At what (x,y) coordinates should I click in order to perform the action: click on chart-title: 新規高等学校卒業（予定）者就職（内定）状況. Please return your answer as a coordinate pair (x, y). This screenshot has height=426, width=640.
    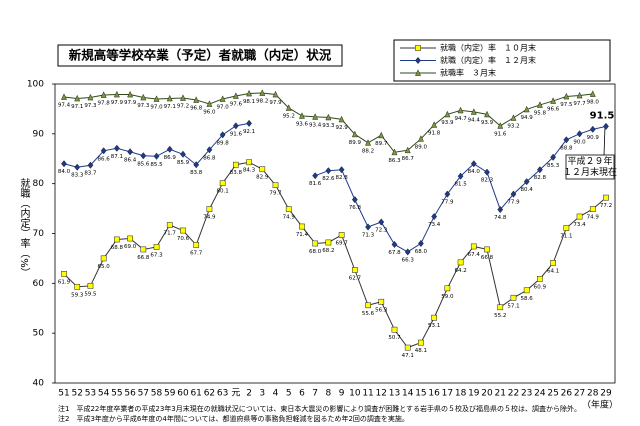
    Looking at the image, I should click on (200, 55).